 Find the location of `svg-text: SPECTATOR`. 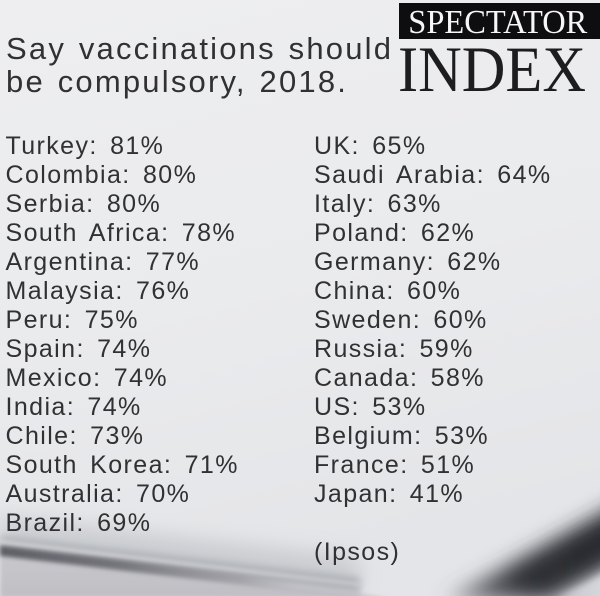

svg-text: SPECTATOR is located at coordinates (497, 22).